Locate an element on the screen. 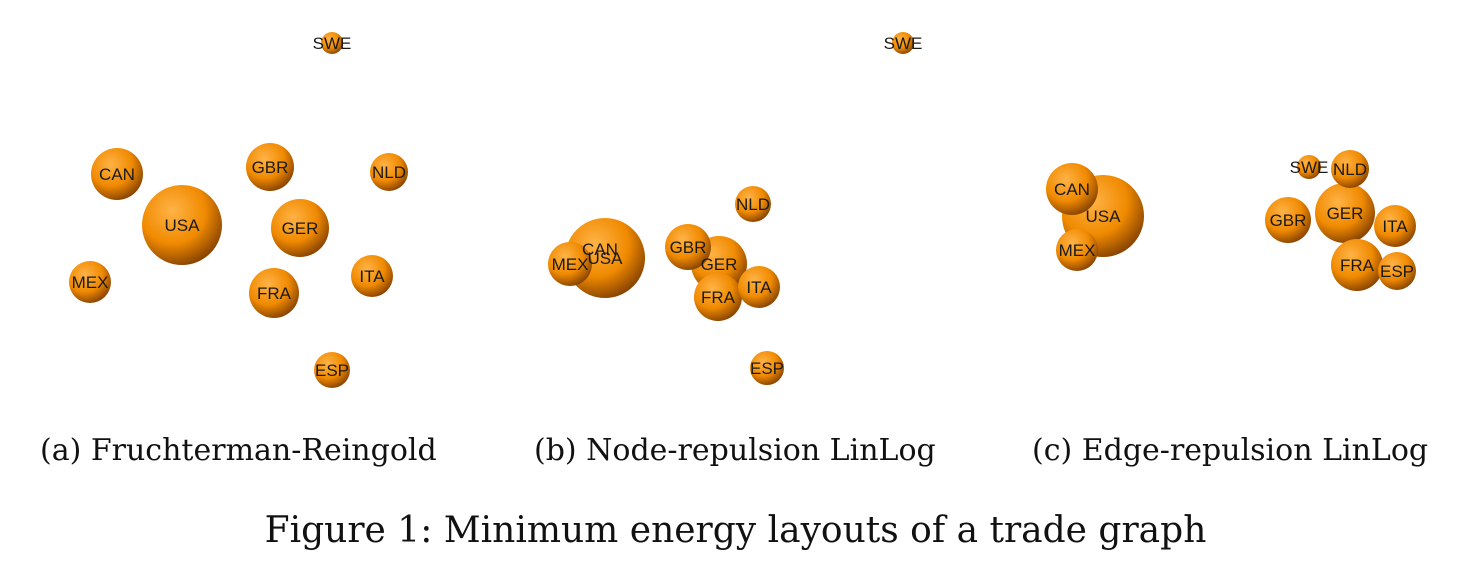  node-sphere-usa is located at coordinates (182, 225).